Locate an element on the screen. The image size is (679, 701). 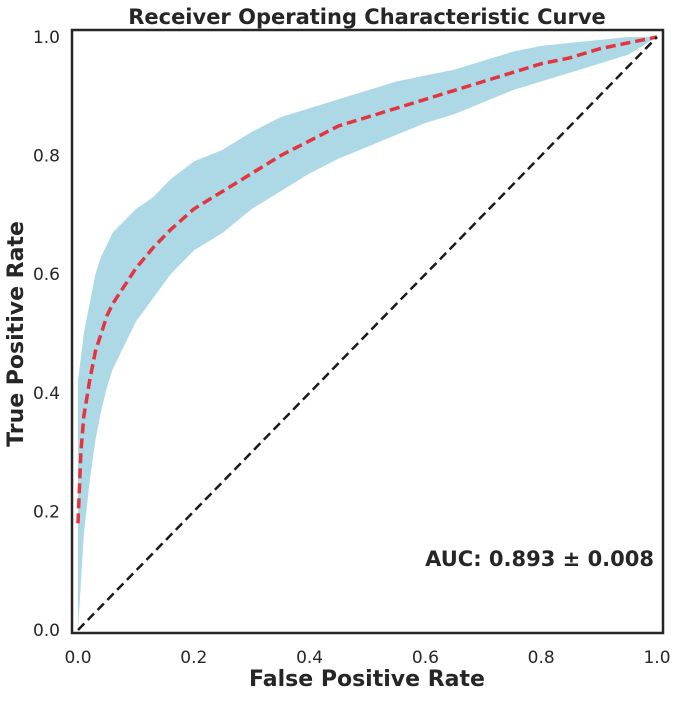
y-axis-title: True Positive Rate is located at coordinates (16, 334).